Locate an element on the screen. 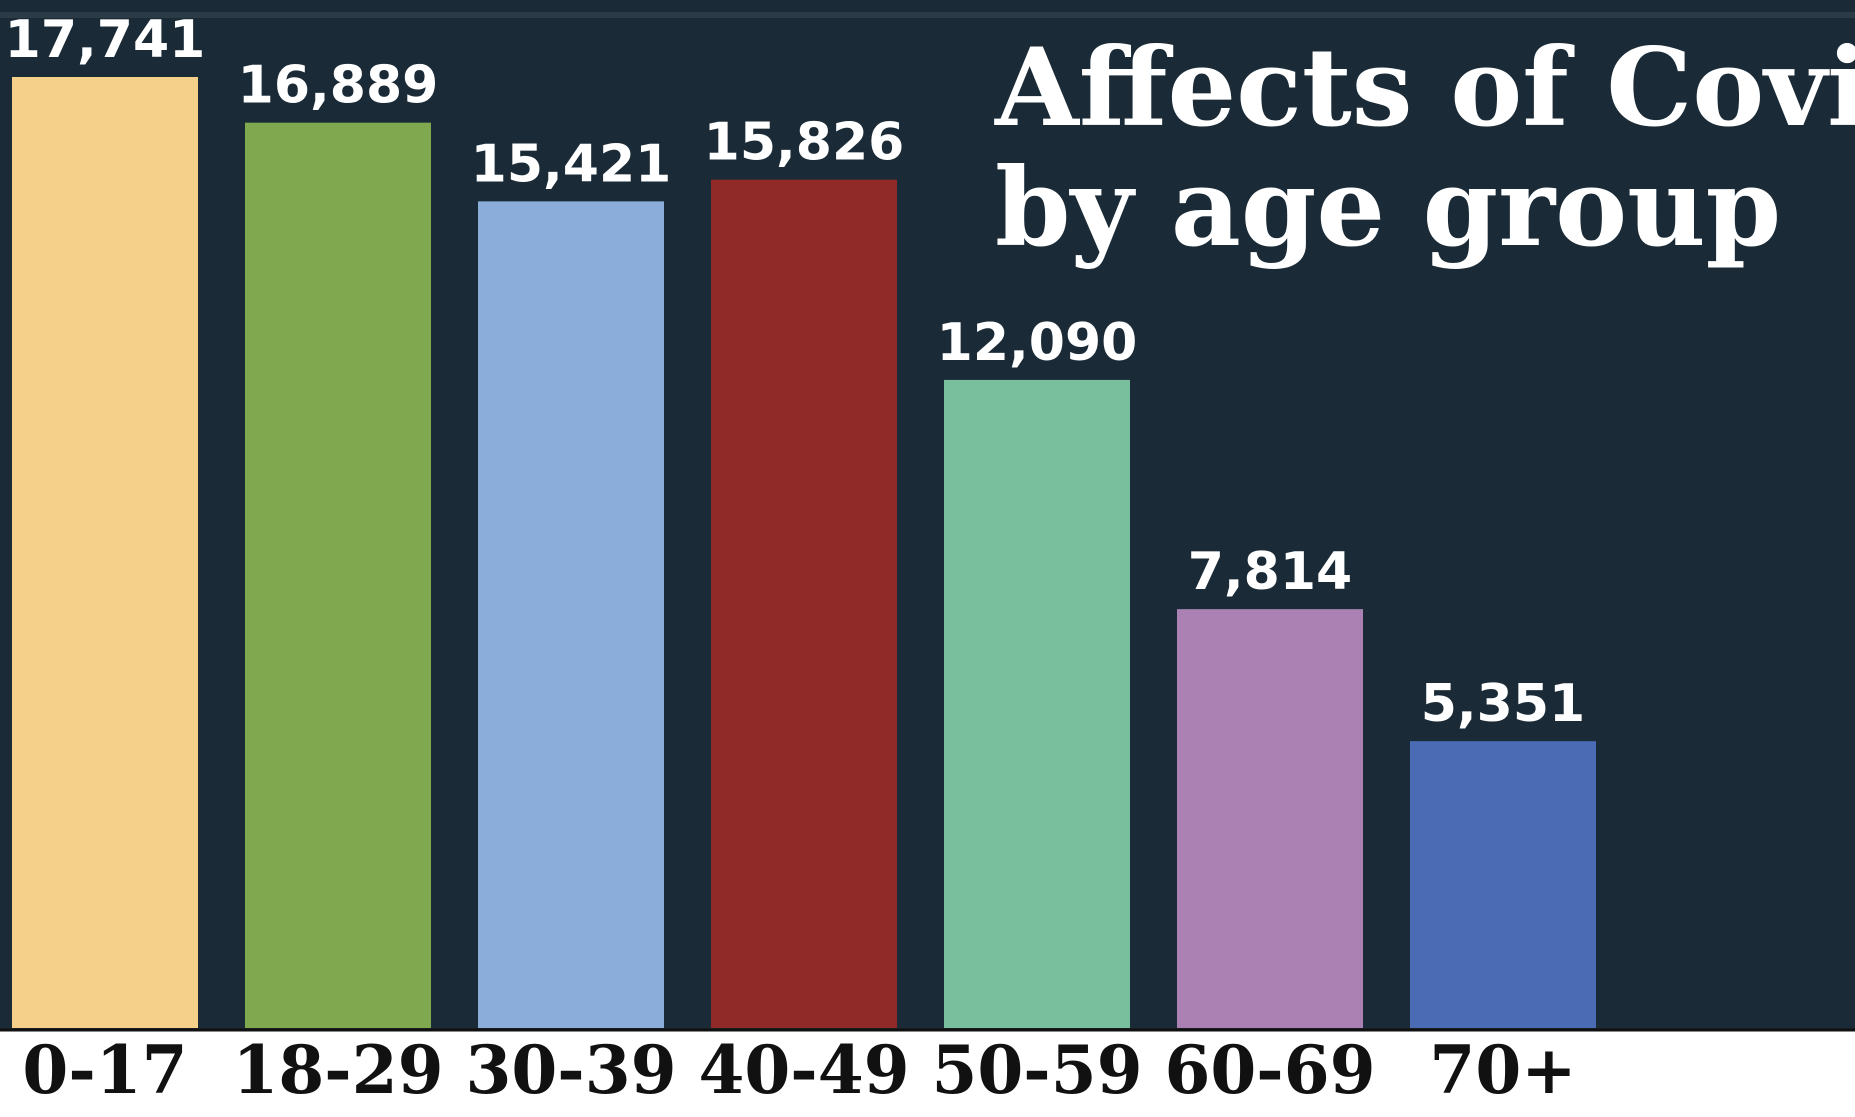 The height and width of the screenshot is (1117, 1855). value-label-70+: 5,351 is located at coordinates (1503, 704).